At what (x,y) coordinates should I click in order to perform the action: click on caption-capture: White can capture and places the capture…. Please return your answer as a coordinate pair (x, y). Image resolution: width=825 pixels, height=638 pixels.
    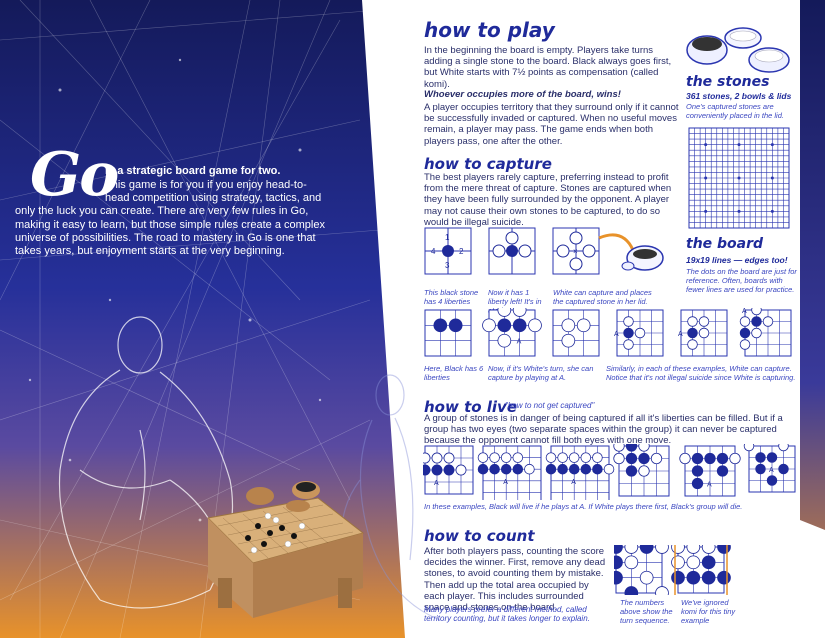
    Looking at the image, I should click on (602, 297).